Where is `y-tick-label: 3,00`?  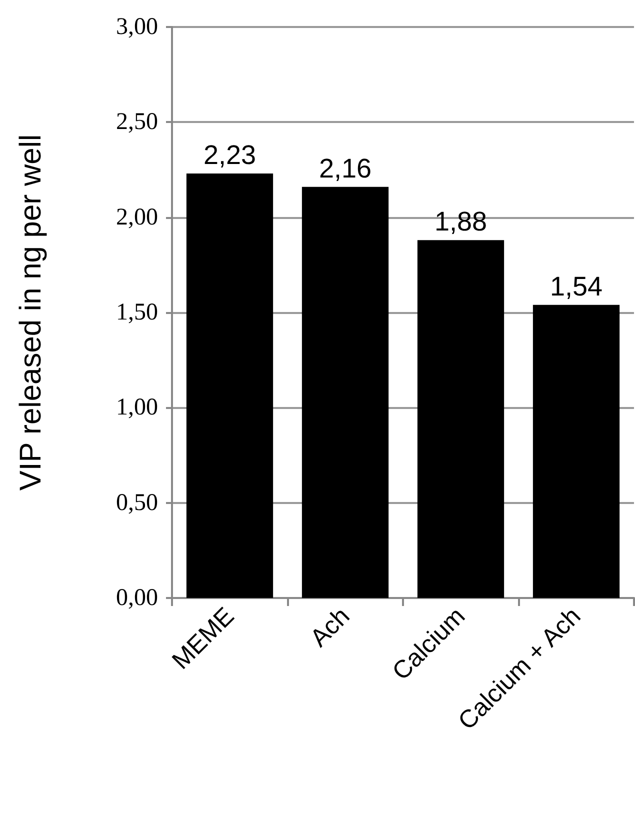
y-tick-label: 3,00 is located at coordinates (137, 27).